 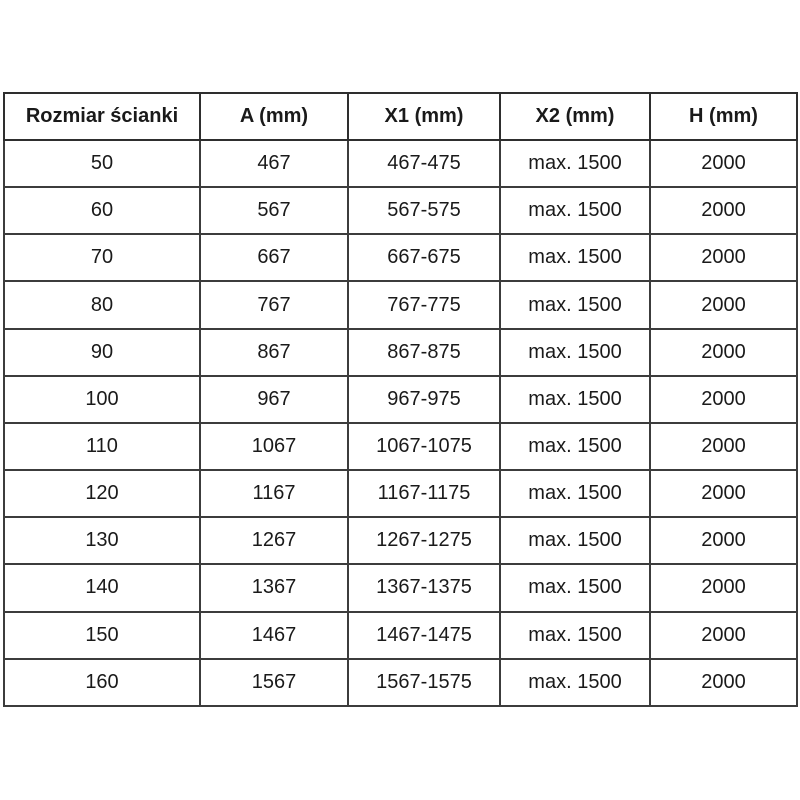 What do you see at coordinates (424, 116) in the screenshot?
I see `column-header-x1: X1 (mm)` at bounding box center [424, 116].